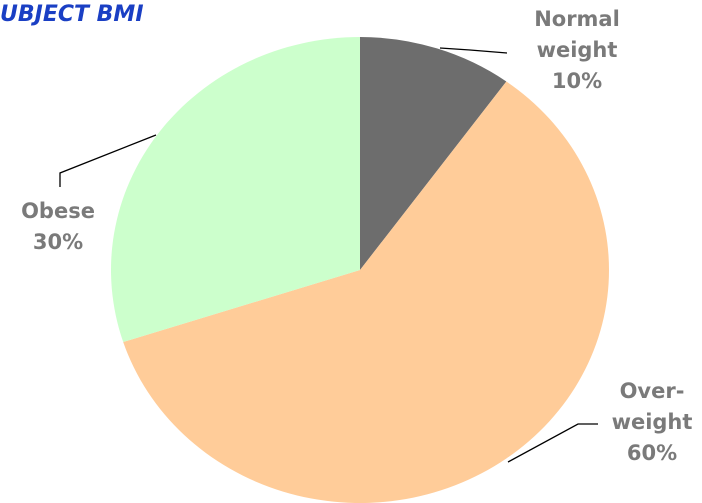 The height and width of the screenshot is (503, 702). What do you see at coordinates (58, 242) in the screenshot?
I see `value-label: 30%` at bounding box center [58, 242].